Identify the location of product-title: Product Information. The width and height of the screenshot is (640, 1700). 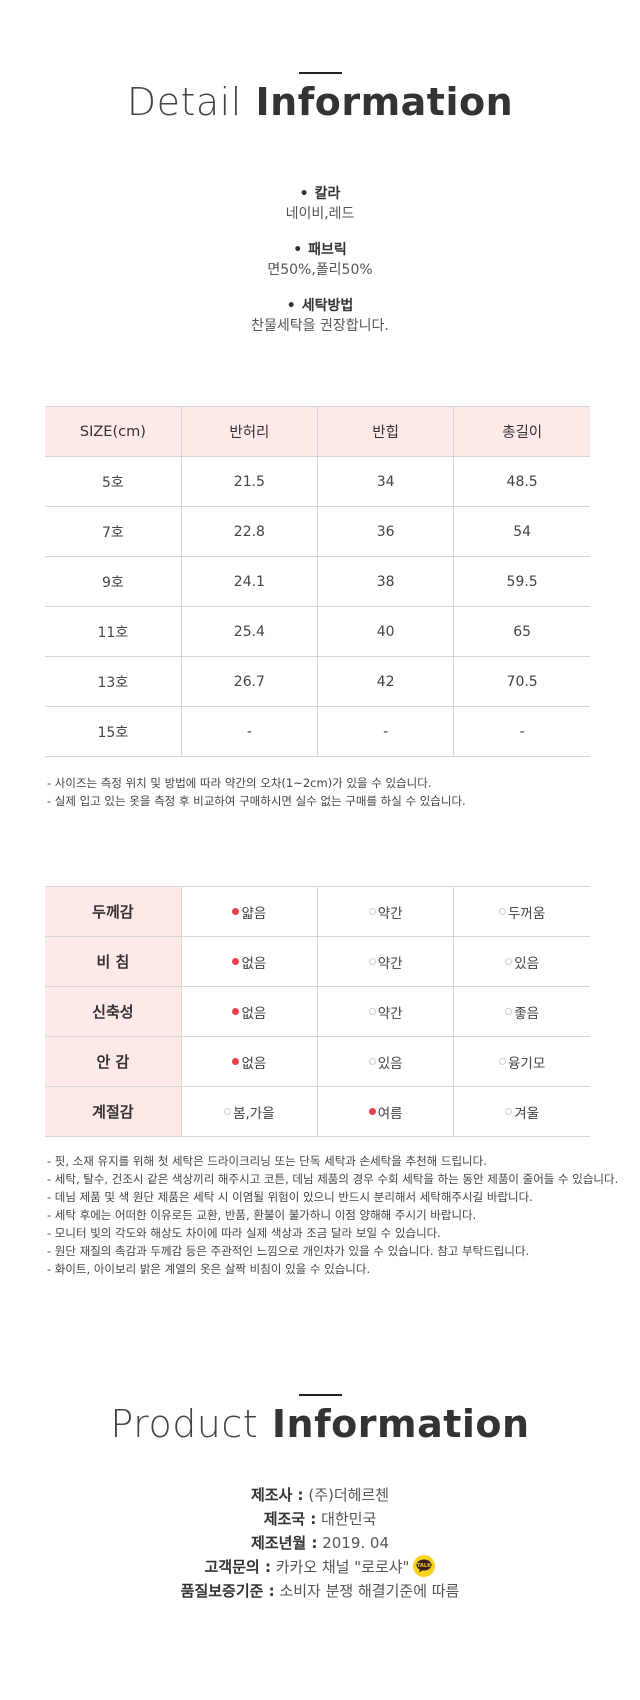
(320, 1424).